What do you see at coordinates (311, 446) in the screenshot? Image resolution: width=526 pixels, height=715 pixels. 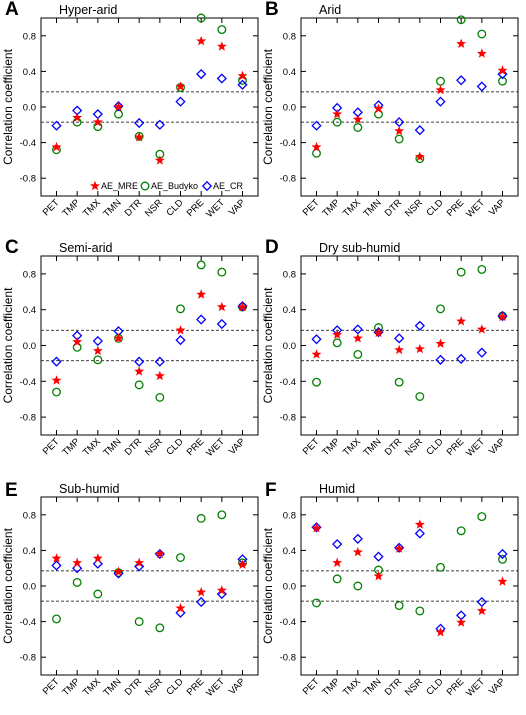 I see `x-category-label: PET` at bounding box center [311, 446].